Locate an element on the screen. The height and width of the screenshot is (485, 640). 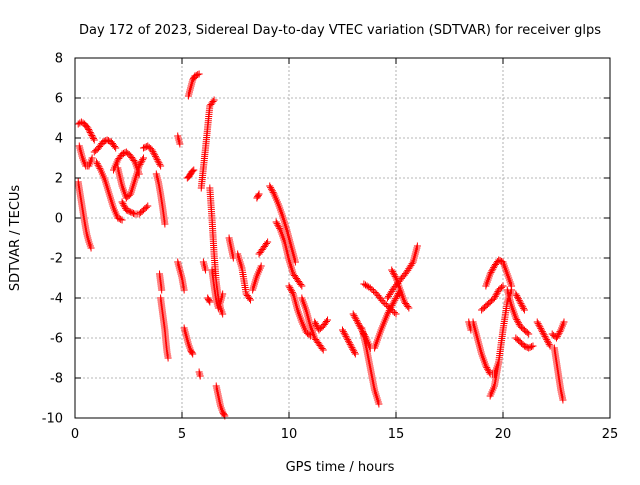
y-axis-label: SDTVAR / TECUs is located at coordinates (15, 238).